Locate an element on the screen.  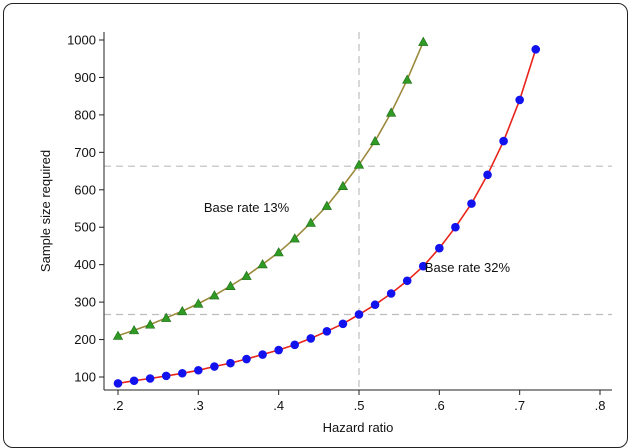
x-tick-label-3: .5 is located at coordinates (359, 405).